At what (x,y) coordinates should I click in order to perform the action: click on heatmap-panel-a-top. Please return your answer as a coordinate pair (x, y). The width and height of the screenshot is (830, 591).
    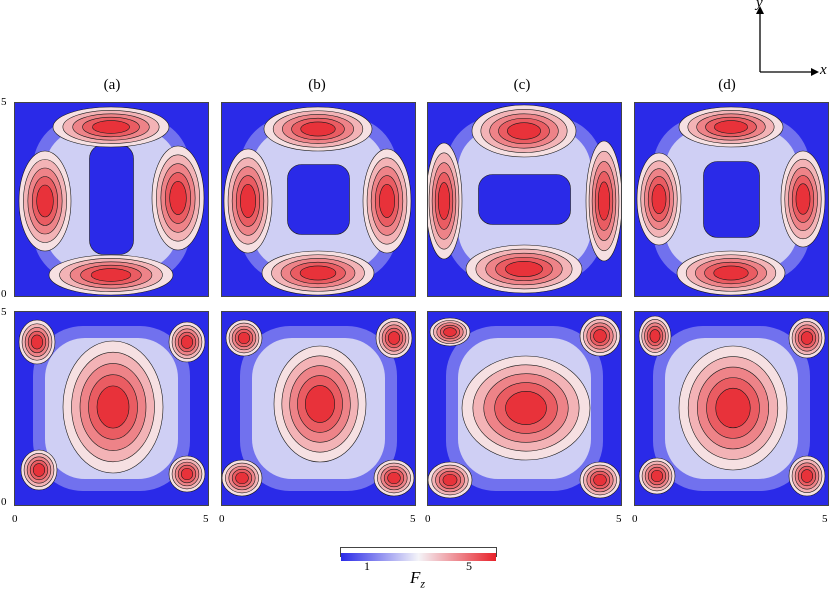
    Looking at the image, I should click on (111, 199).